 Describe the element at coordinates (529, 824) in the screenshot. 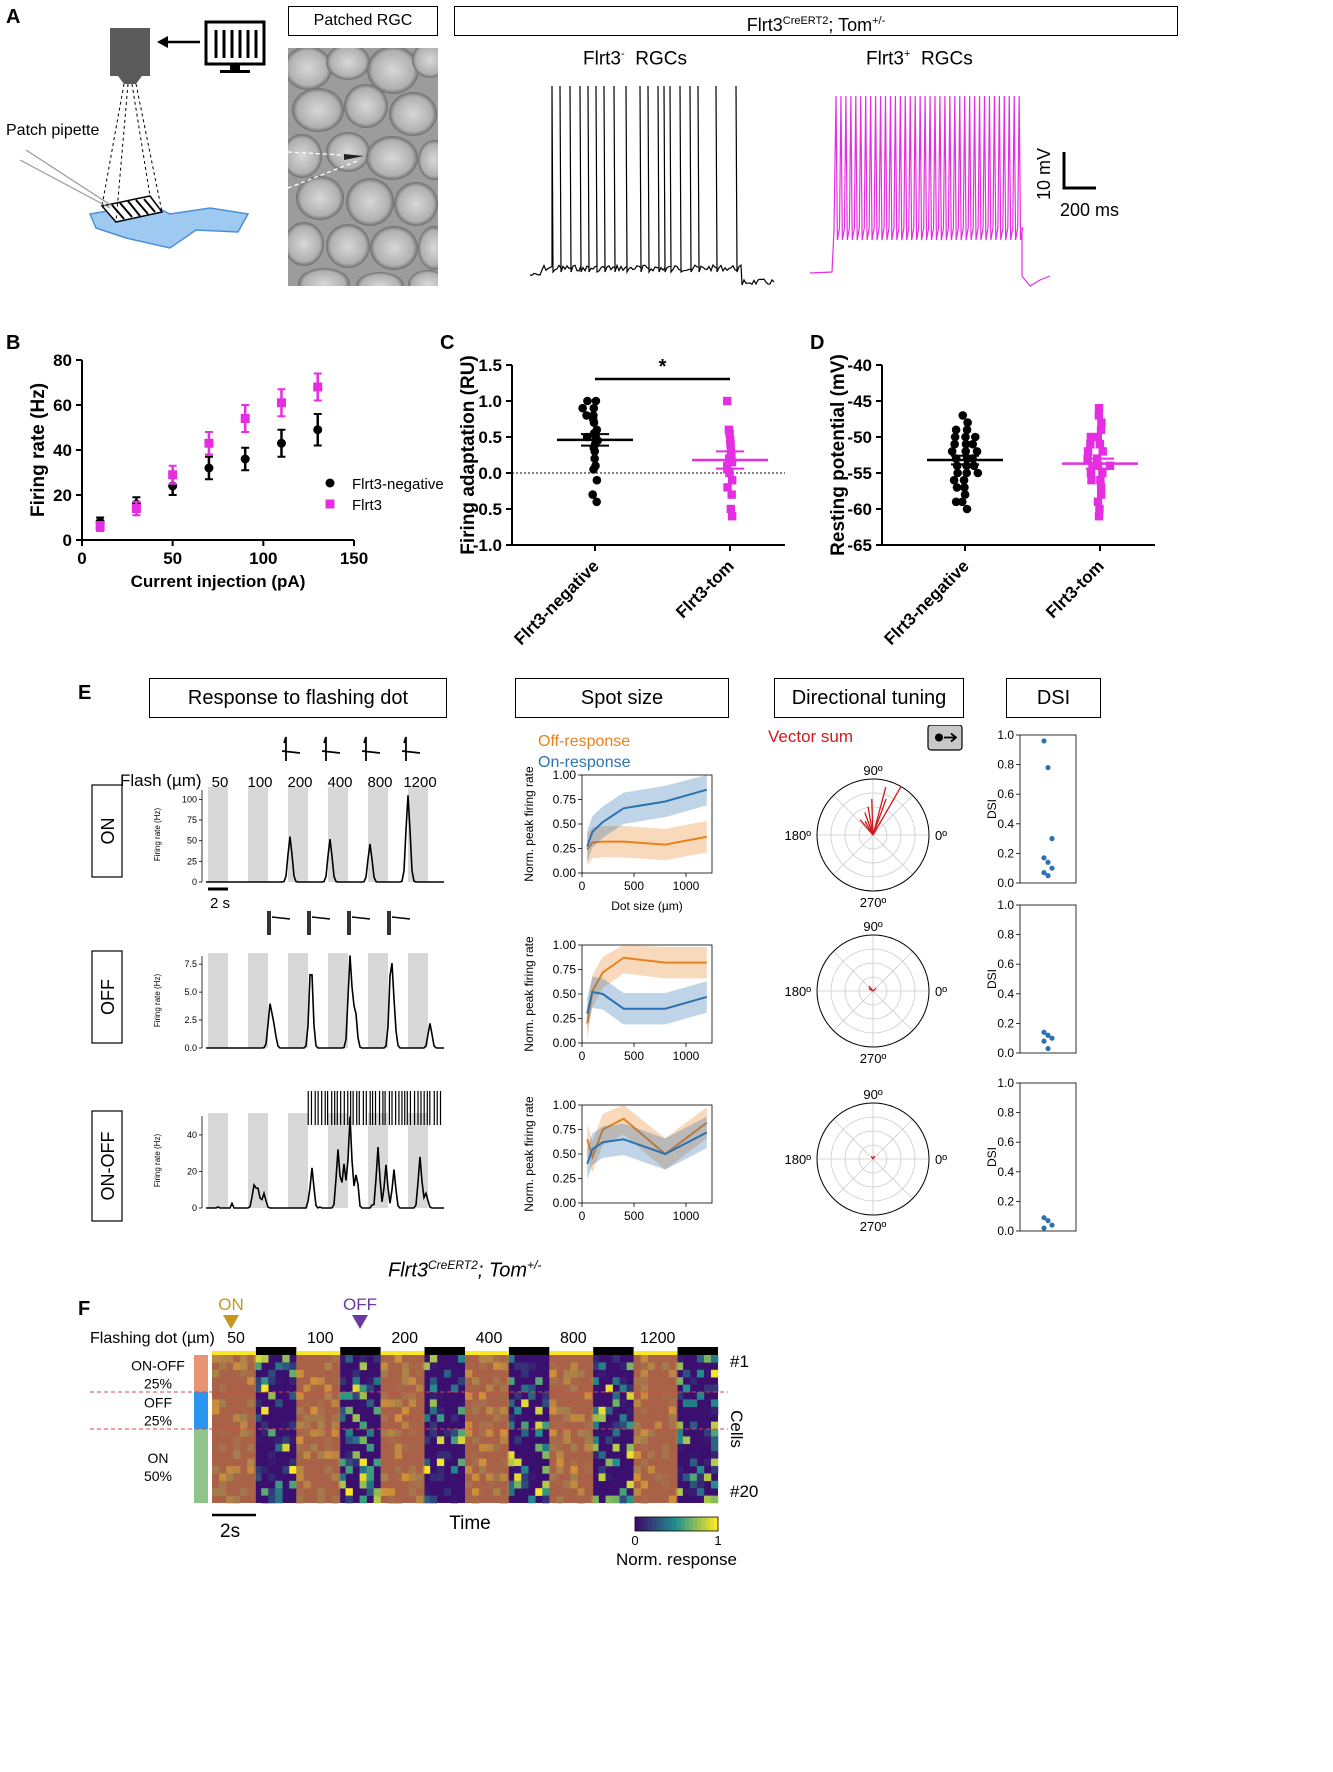

I see `y-axis-label: Norm. peak firing rate` at that location.